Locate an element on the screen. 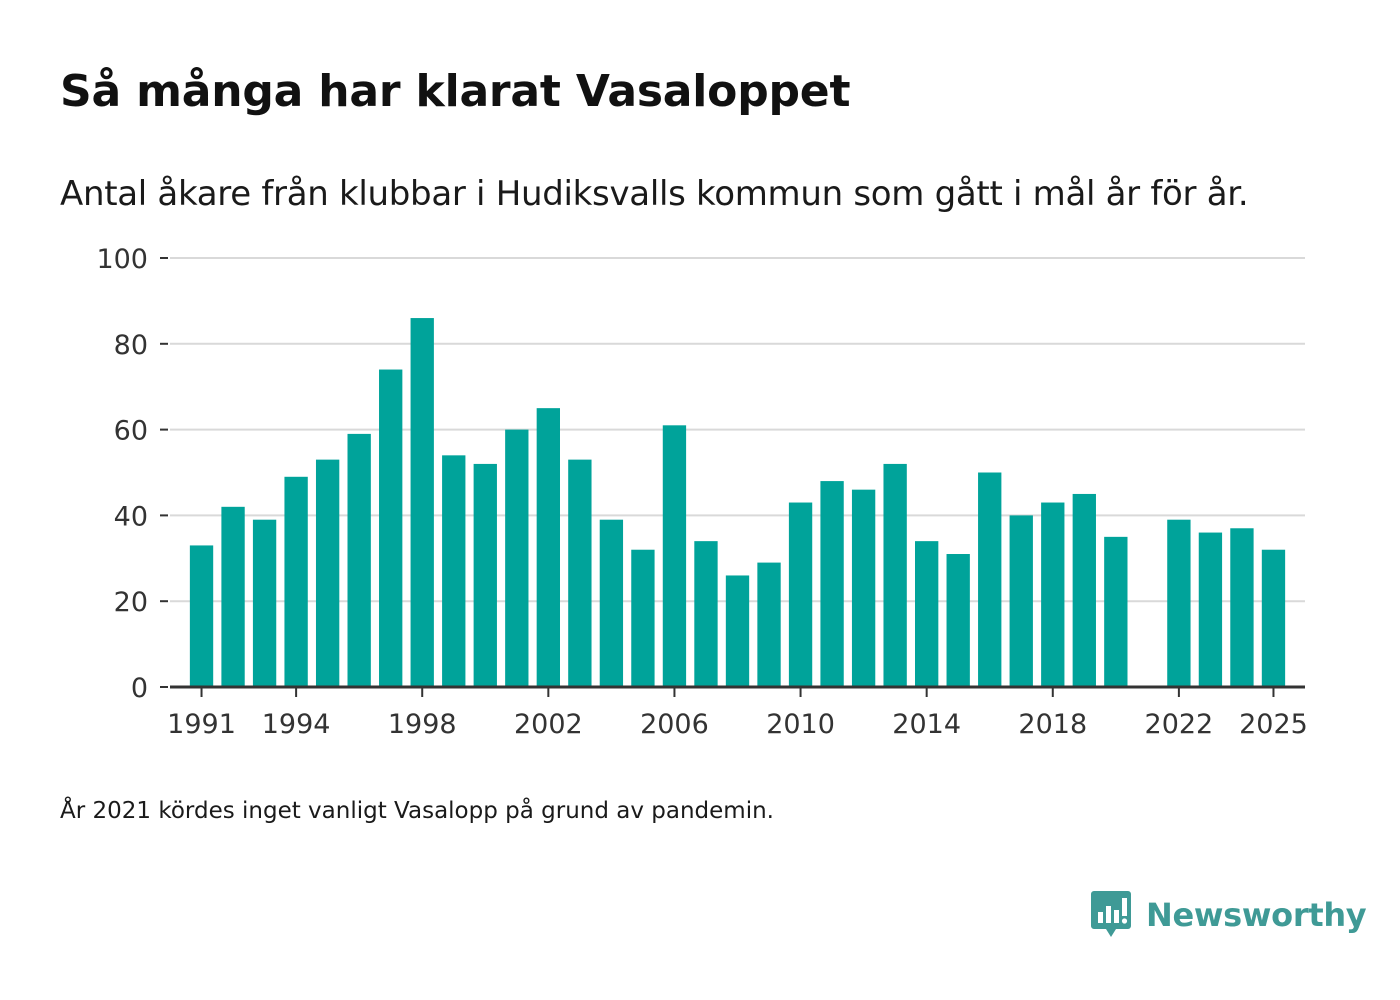 The image size is (1400, 1000). bar-1992 is located at coordinates (233, 596).